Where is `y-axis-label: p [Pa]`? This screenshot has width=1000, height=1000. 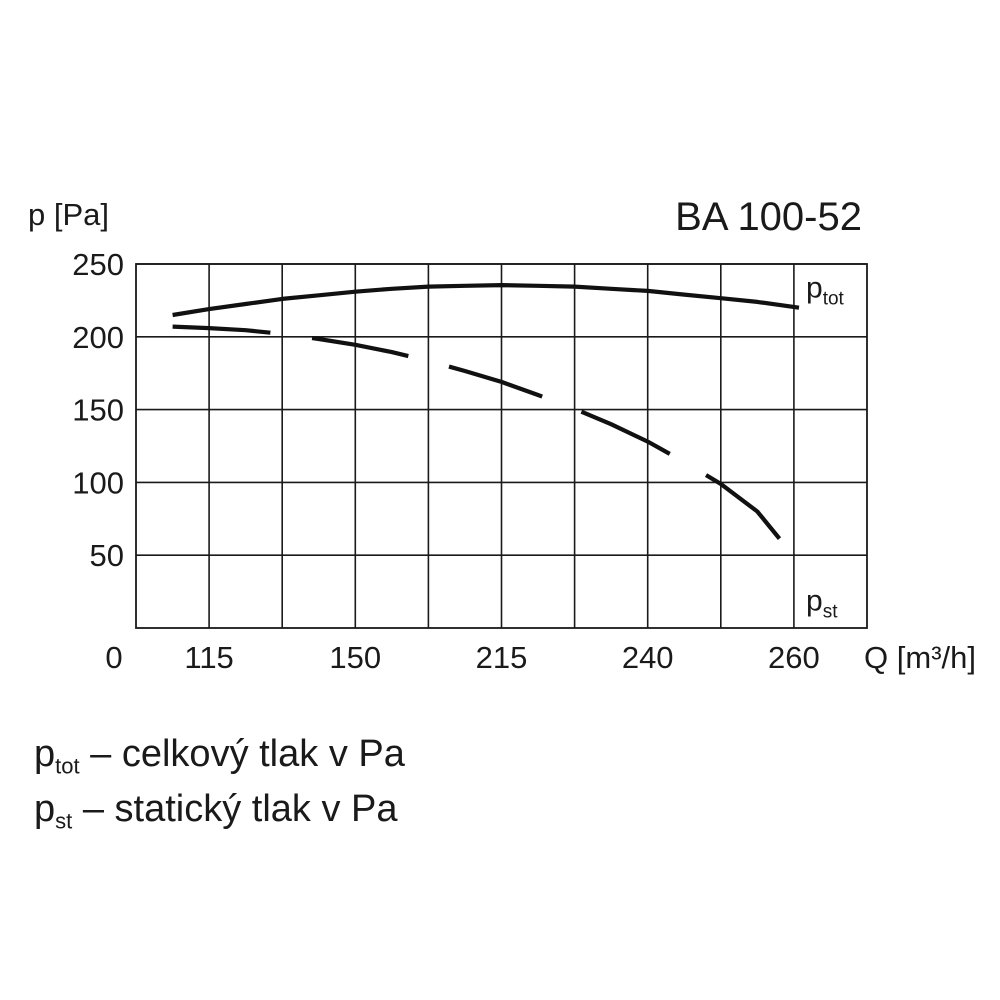
y-axis-label: p [Pa] is located at coordinates (68, 214).